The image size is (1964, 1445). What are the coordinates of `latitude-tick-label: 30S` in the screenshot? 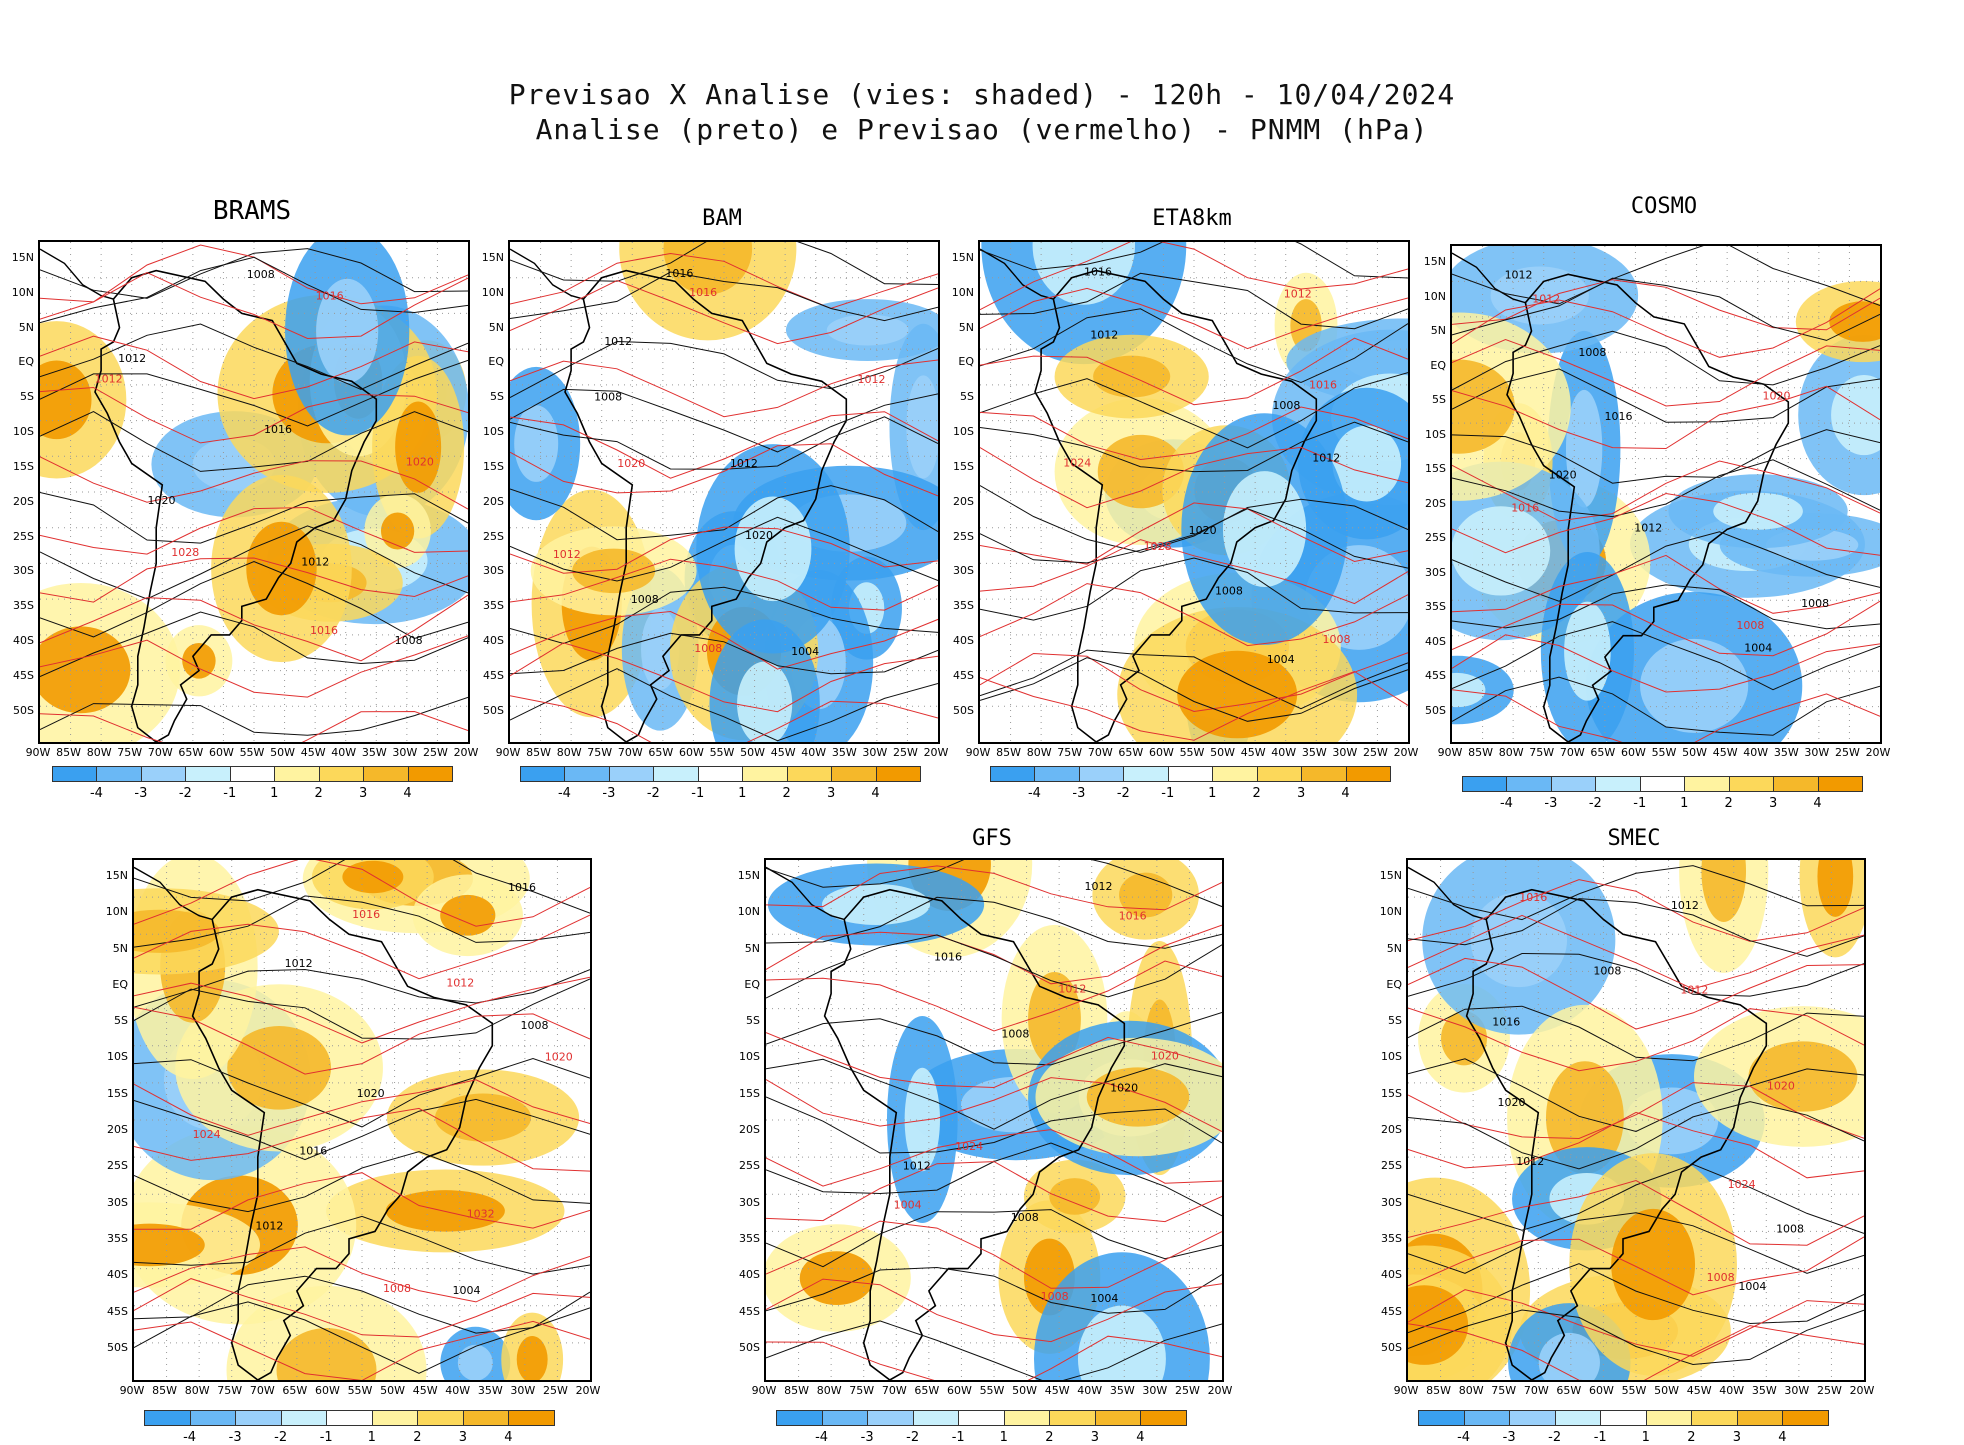 It's located at (23, 571).